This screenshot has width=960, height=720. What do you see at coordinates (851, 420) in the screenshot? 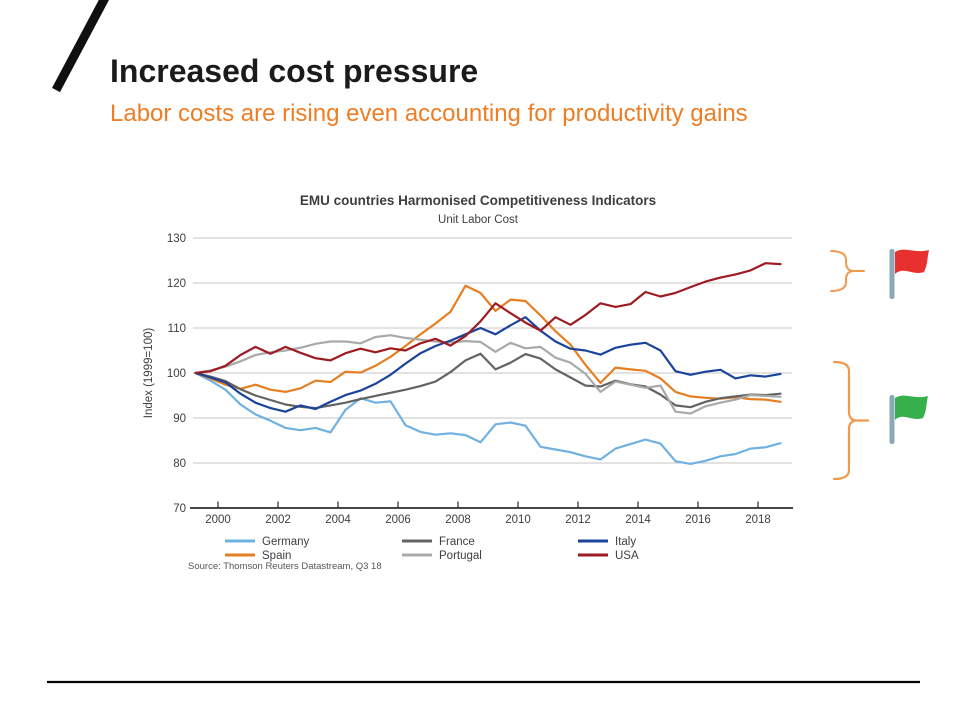
I see `brace-cluster-icon` at bounding box center [851, 420].